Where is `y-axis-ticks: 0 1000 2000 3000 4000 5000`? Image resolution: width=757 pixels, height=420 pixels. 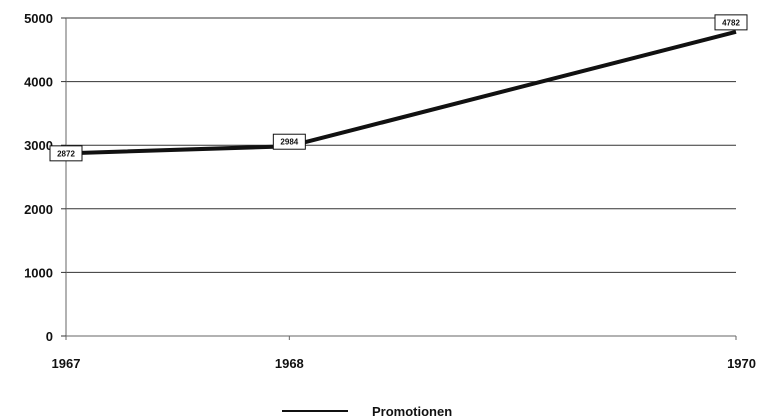 y-axis-ticks: 0 1000 2000 3000 4000 5000 is located at coordinates (45, 177).